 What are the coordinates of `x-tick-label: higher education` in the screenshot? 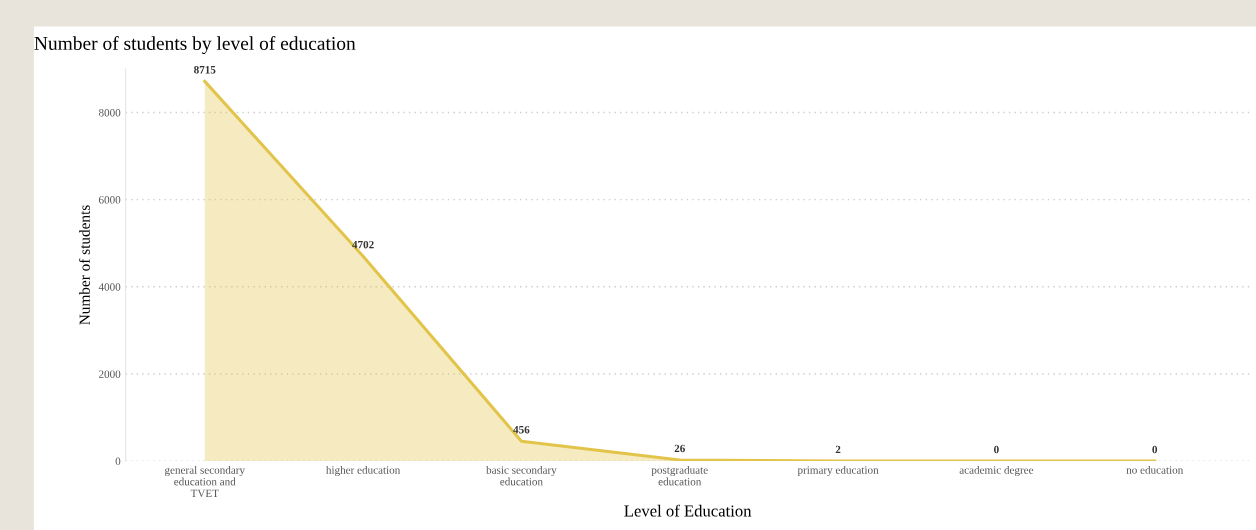 It's located at (363, 471).